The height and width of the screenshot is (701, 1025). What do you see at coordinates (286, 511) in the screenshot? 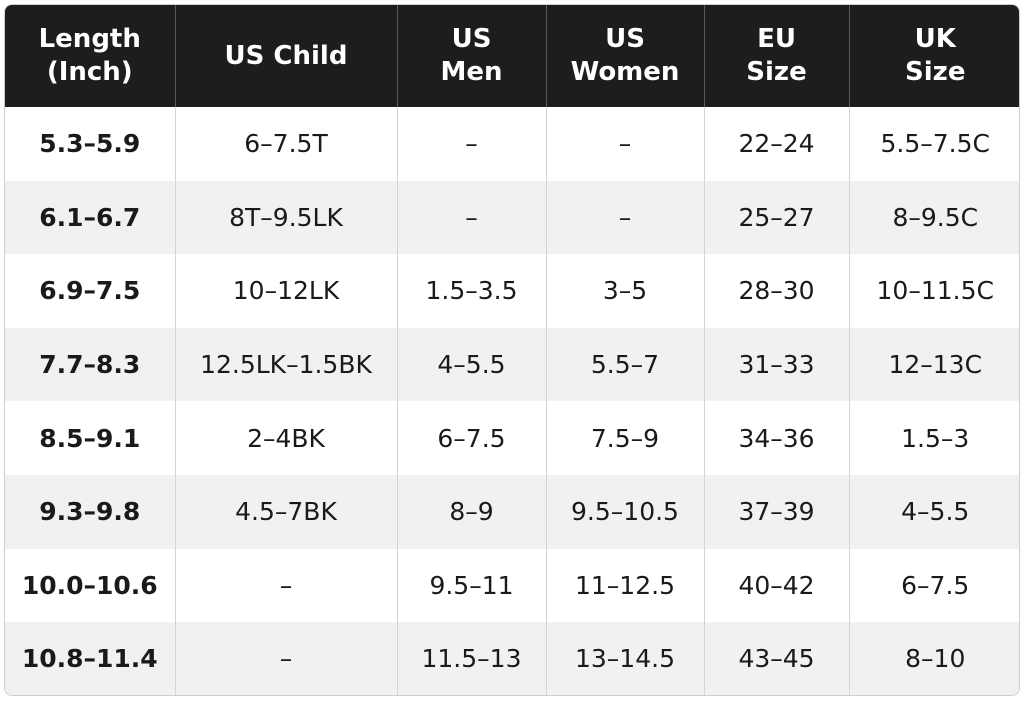
I see `cell-us-child: 4.5–7BK` at bounding box center [286, 511].